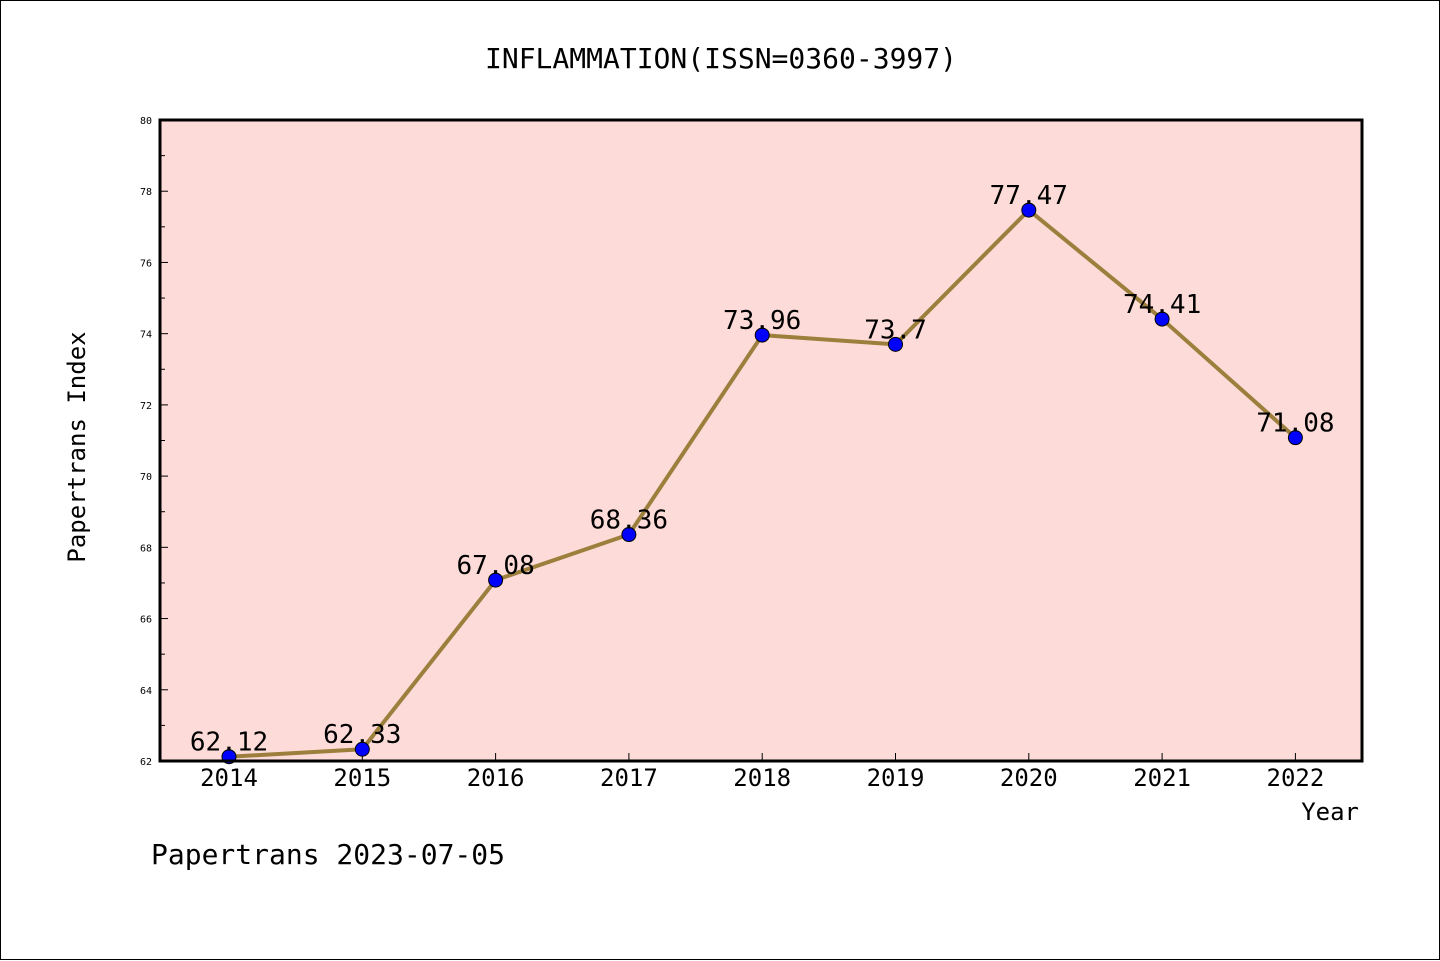 This screenshot has width=1440, height=961. I want to click on x-axis-label: Year, so click(1330, 812).